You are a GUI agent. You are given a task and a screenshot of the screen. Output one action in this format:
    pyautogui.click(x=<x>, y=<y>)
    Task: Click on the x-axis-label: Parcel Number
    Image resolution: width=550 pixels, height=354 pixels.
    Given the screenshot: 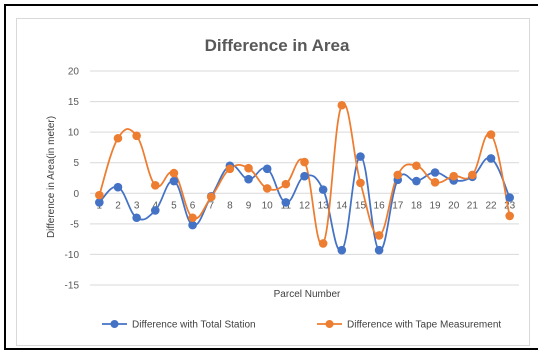 What is the action you would take?
    pyautogui.click(x=307, y=294)
    